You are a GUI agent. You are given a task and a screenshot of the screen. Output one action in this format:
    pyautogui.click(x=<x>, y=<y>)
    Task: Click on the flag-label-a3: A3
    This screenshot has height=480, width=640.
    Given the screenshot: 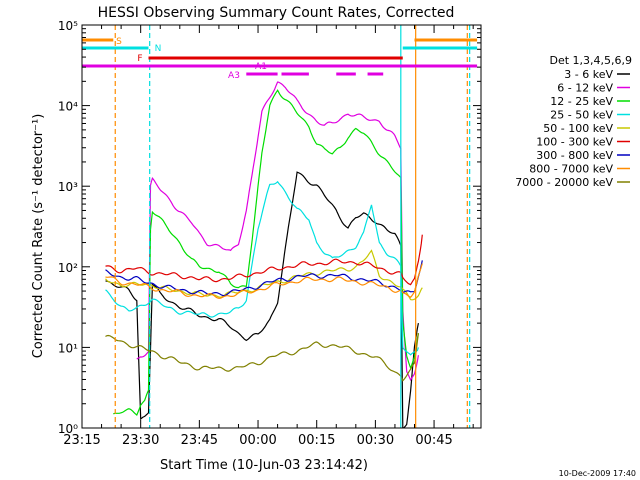 What is the action you would take?
    pyautogui.click(x=234, y=76)
    